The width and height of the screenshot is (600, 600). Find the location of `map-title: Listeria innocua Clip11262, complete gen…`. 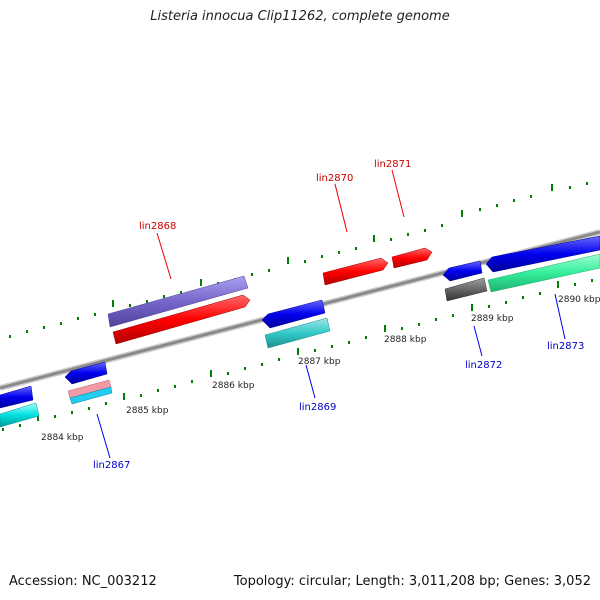

map-title: Listeria innocua Clip11262, complete gen… is located at coordinates (300, 16).